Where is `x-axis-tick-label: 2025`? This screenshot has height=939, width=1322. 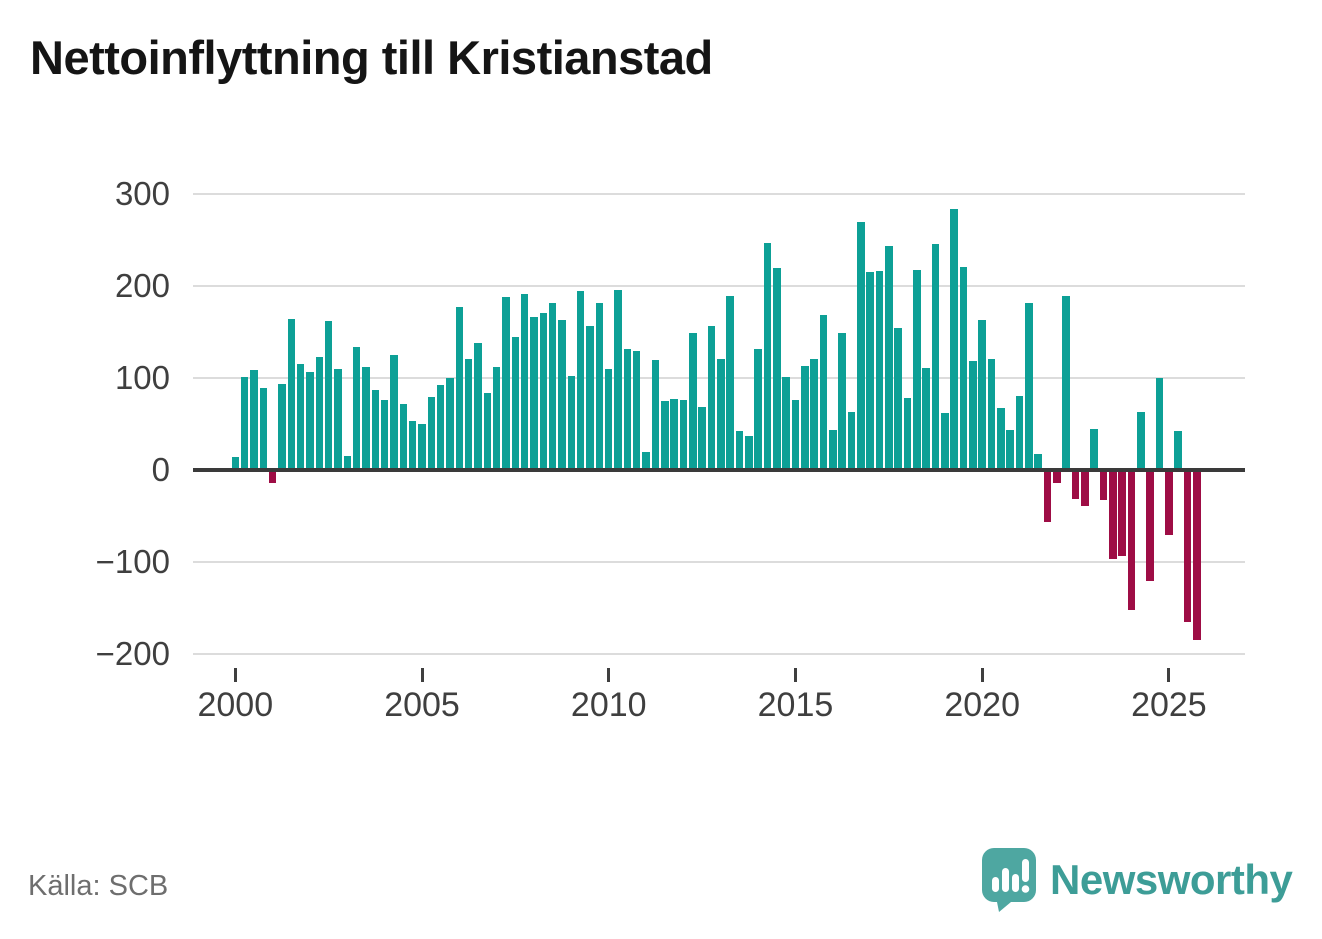 x-axis-tick-label: 2025 is located at coordinates (1169, 705).